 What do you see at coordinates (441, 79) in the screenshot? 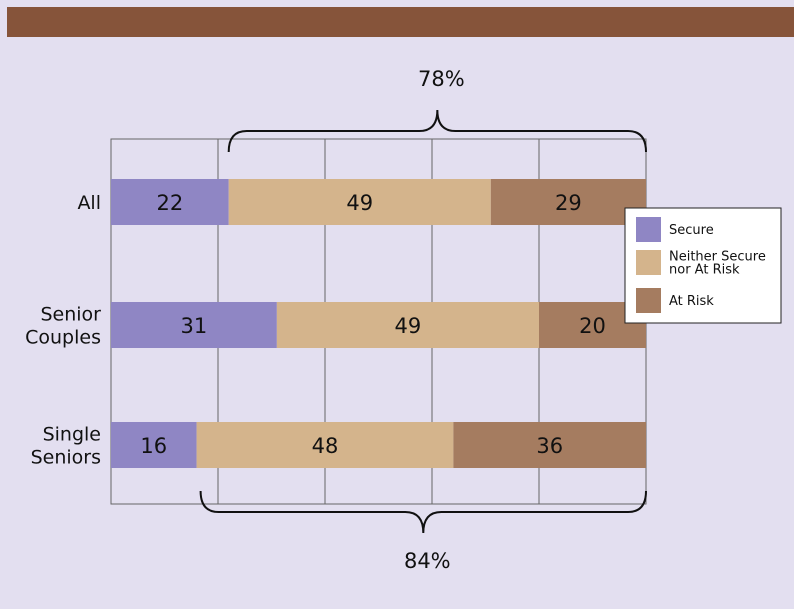
I see `percentage-annotation: 78%` at bounding box center [441, 79].